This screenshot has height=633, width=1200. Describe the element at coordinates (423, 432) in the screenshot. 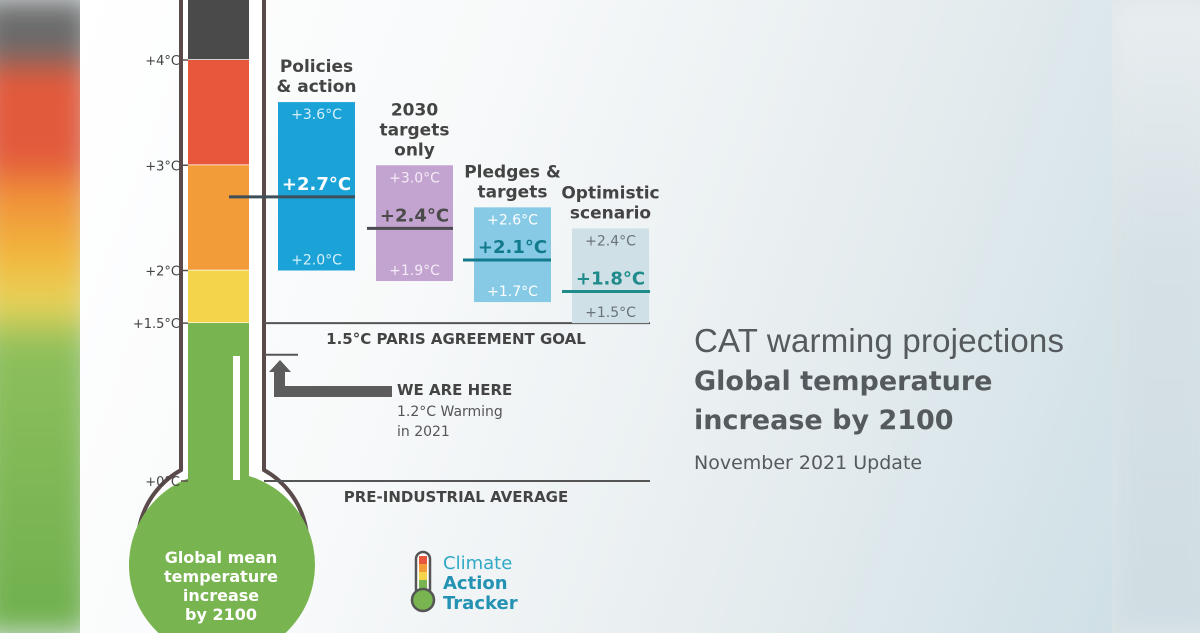

I see `current-year-text: in 2021` at that location.